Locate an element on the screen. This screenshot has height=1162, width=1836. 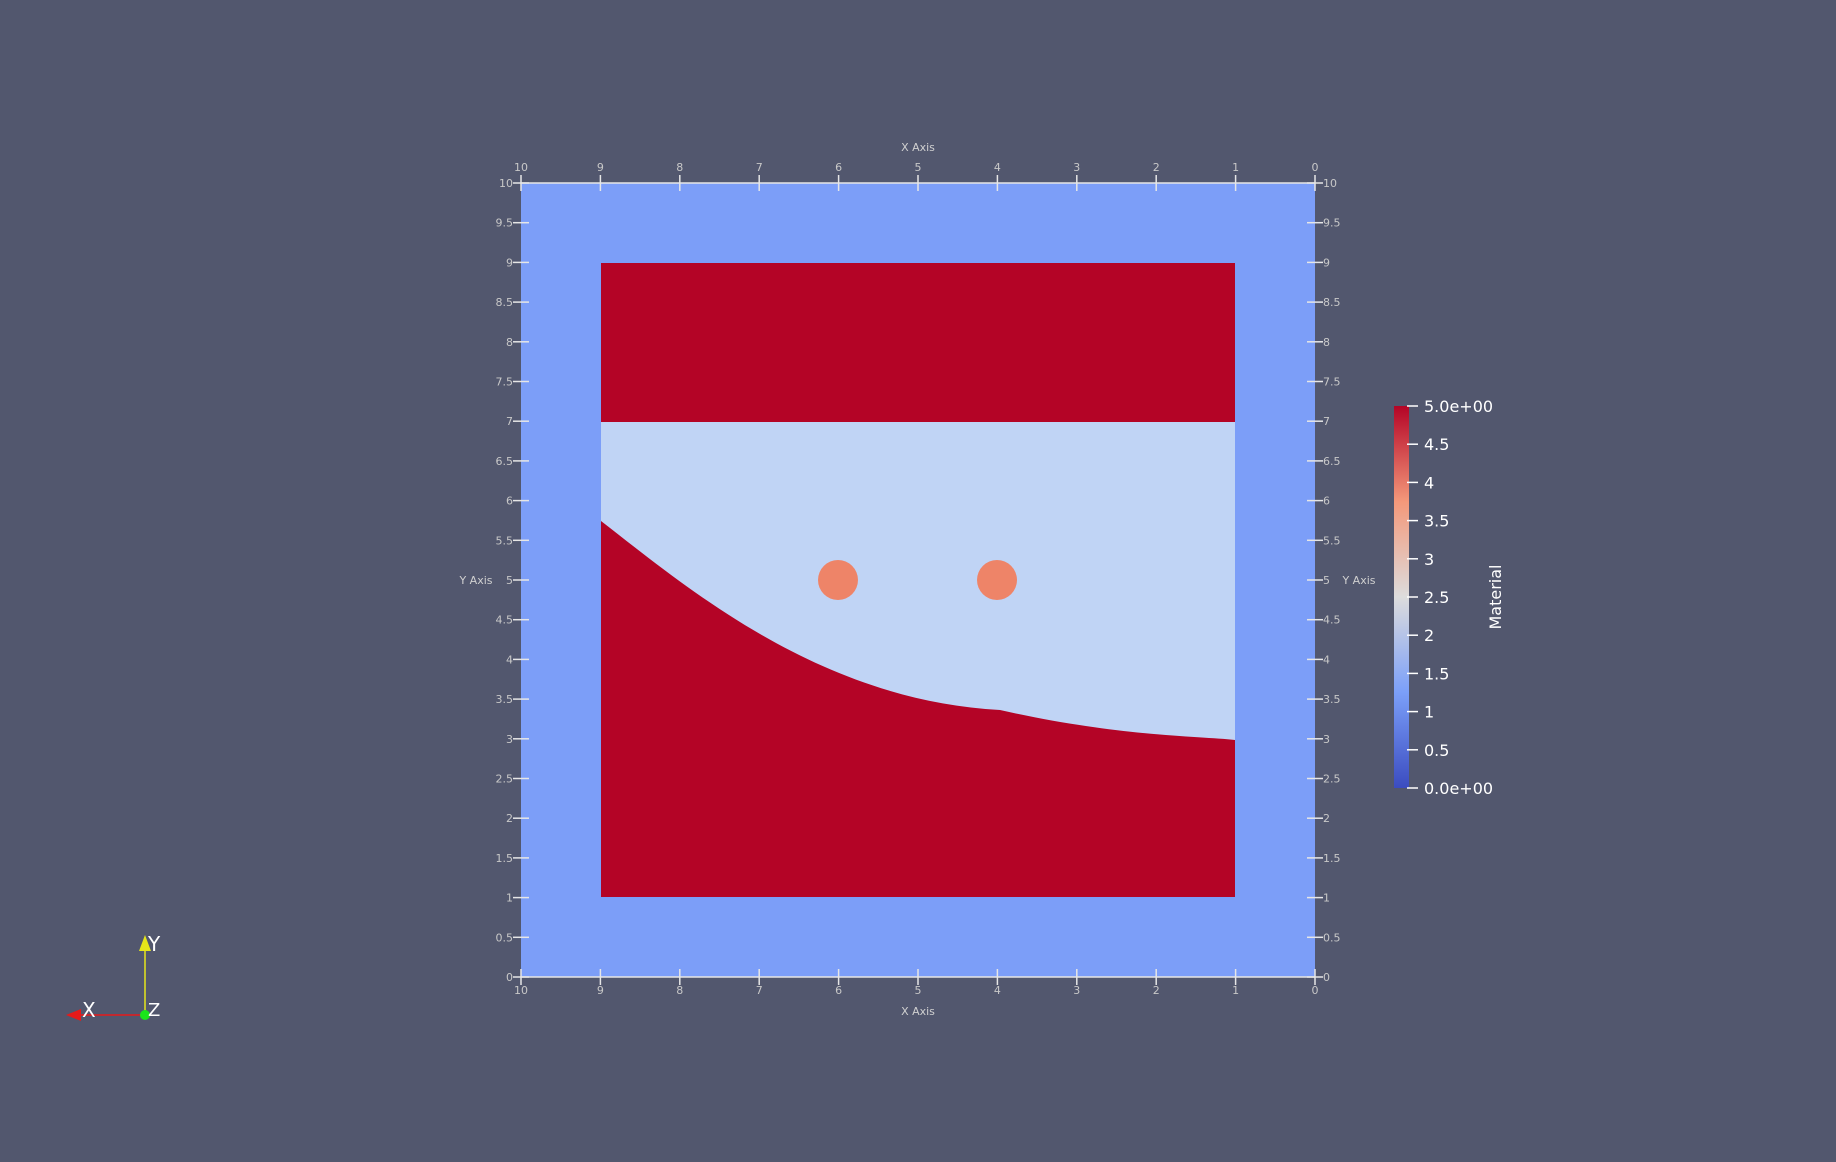
colorbar-tick-label: 2.5 is located at coordinates (1436, 597).